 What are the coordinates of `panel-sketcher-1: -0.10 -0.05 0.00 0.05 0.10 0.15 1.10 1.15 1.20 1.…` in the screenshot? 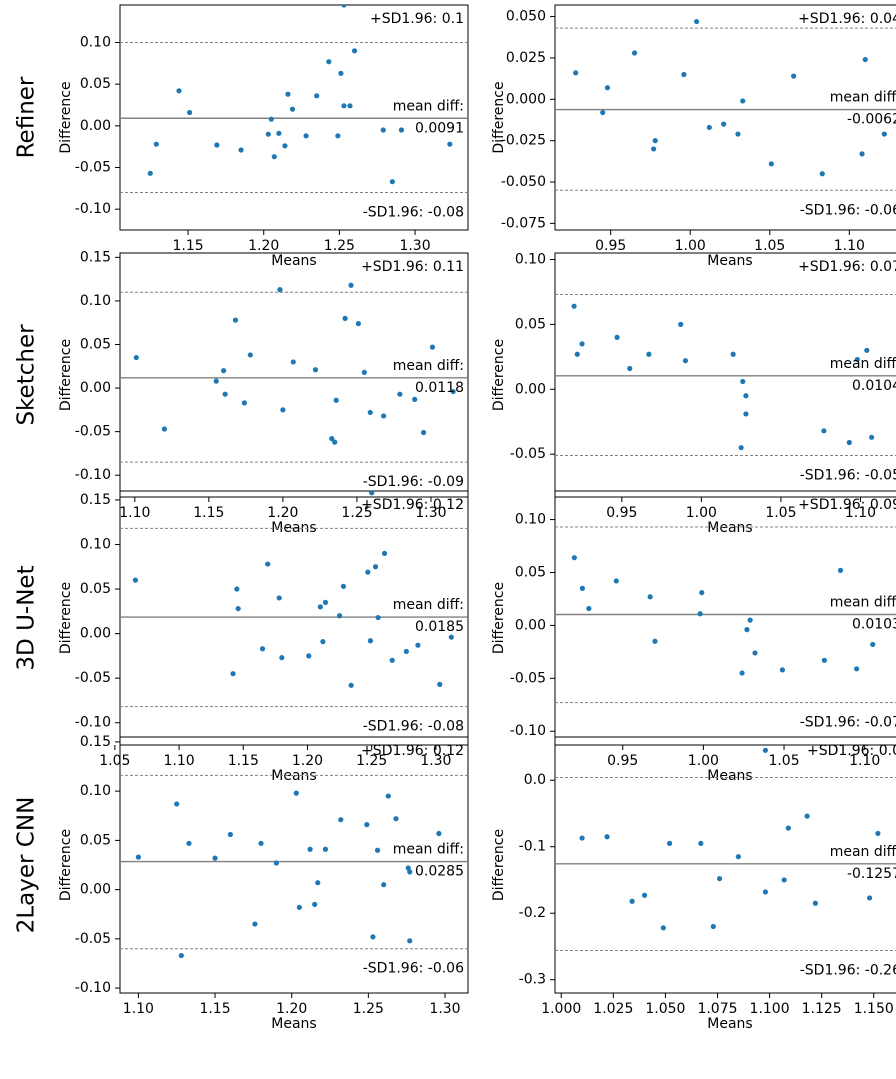 It's located at (263, 392).